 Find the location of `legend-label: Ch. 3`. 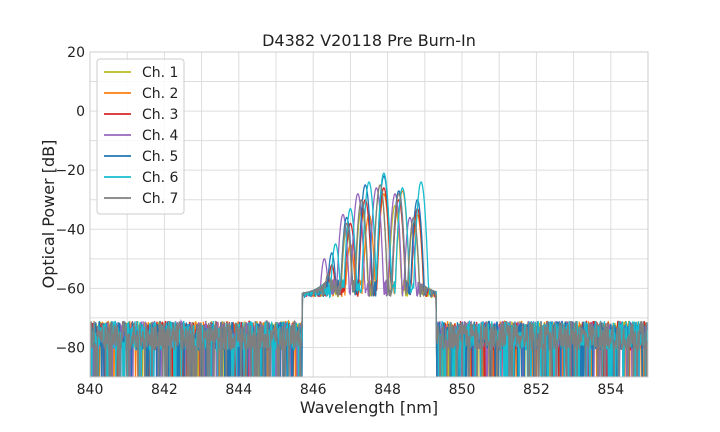

legend-label: Ch. 3 is located at coordinates (160, 115).